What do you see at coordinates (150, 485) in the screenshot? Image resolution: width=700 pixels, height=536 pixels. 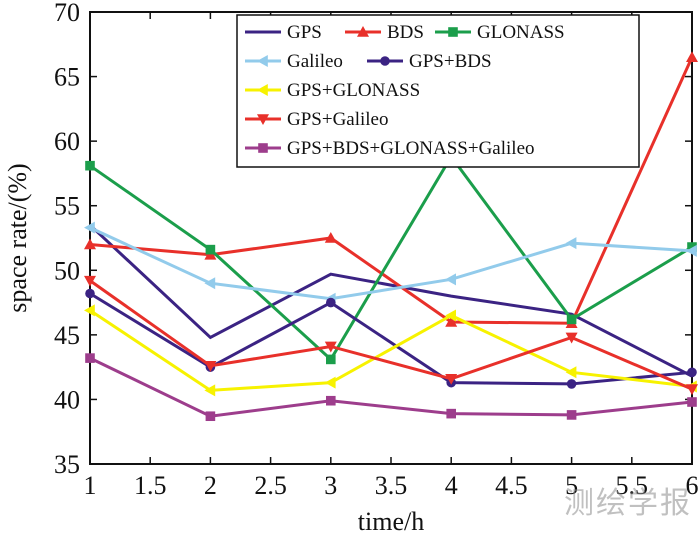 I see `x-tick-label: 1.5` at bounding box center [150, 485].